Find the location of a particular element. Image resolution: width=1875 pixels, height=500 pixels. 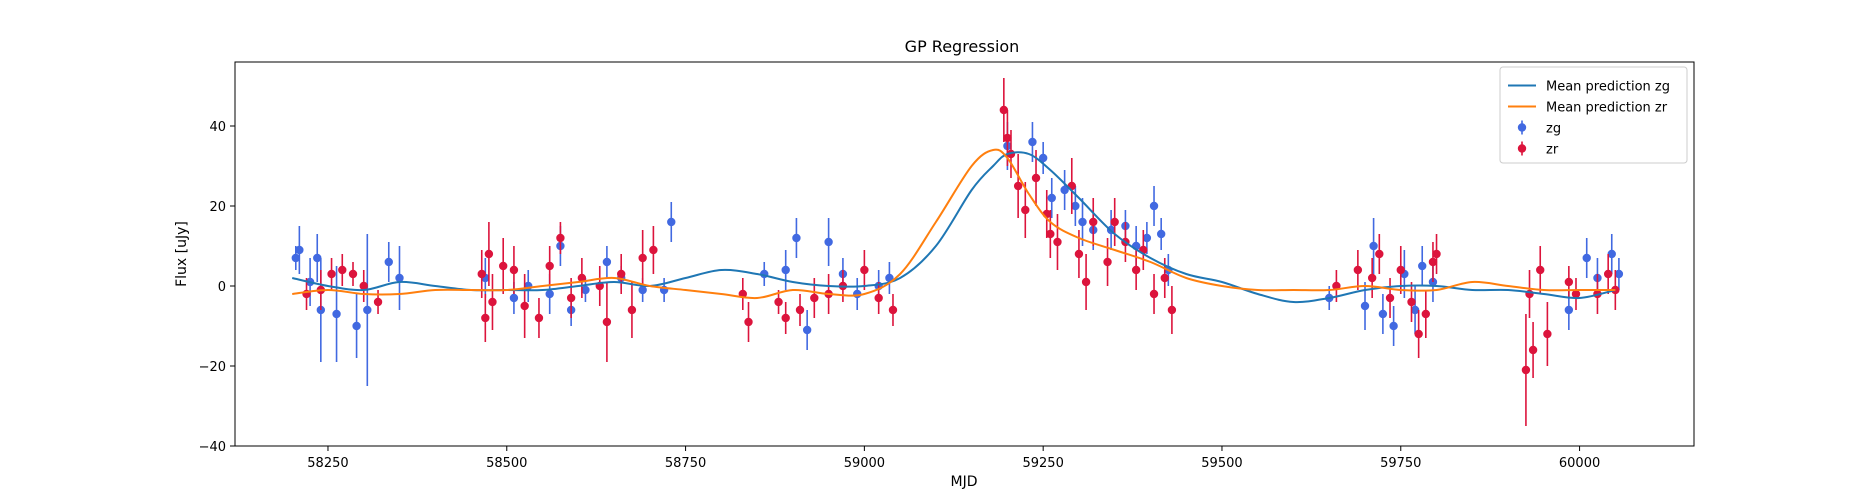

legend-label: Mean prediction zr is located at coordinates (1607, 108).